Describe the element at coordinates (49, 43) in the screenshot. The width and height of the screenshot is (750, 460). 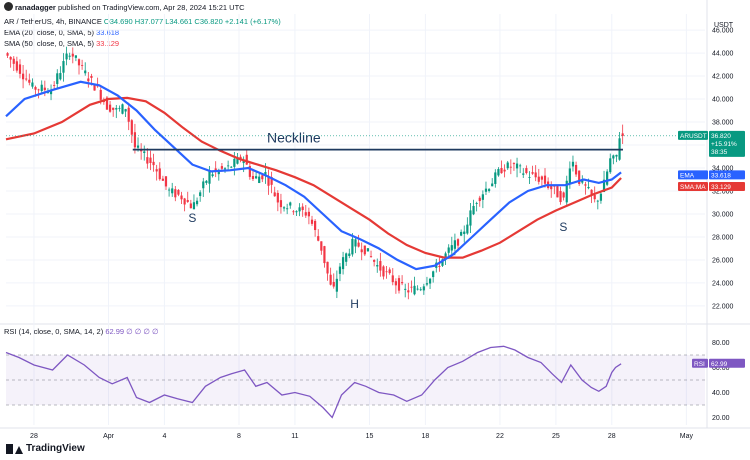
I see `sma-label: SMA (50, close, 0, SMA, 5)` at that location.